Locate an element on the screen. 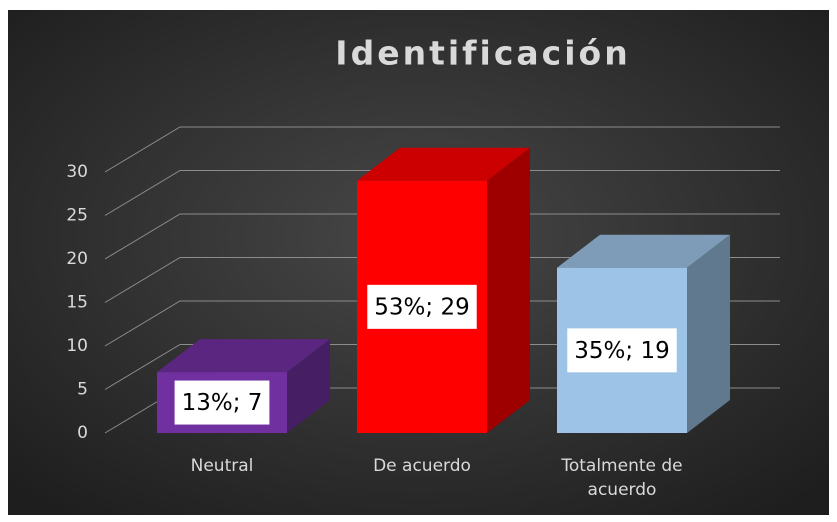  y-tick-label: 15 is located at coordinates (77, 303).